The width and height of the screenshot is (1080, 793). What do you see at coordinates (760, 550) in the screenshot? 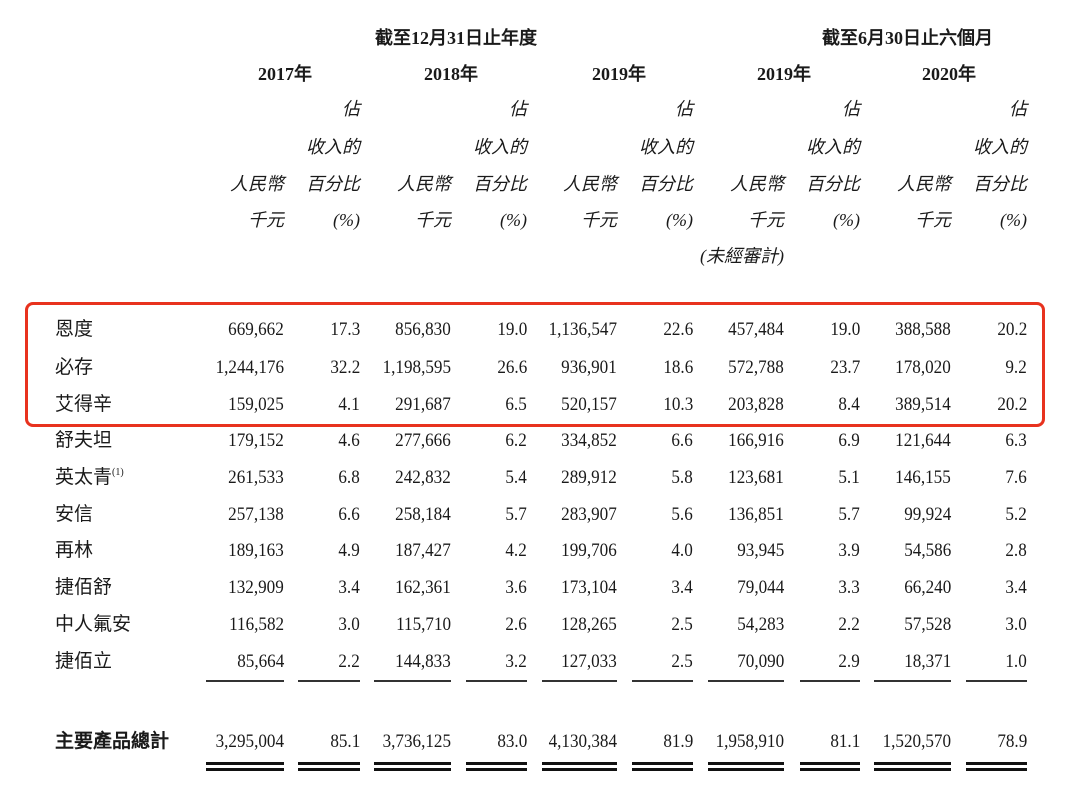
I see `cell-amount: 93,945` at bounding box center [760, 550].